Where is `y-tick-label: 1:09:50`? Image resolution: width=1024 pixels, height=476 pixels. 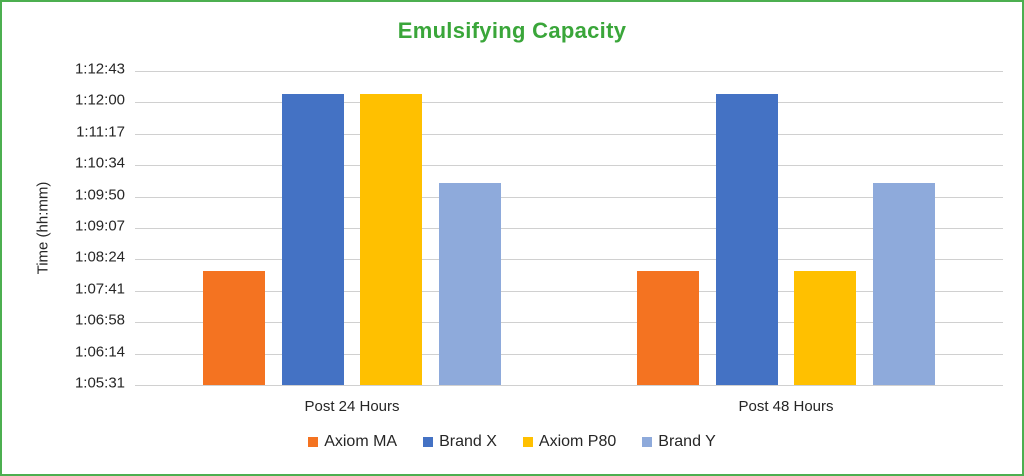
y-tick-label: 1:09:50 is located at coordinates (99, 195).